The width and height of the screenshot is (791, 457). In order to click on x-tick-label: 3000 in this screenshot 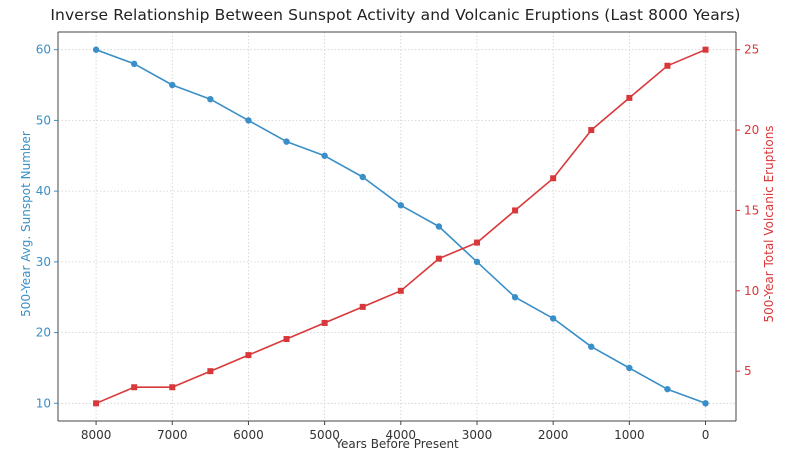, I will do `click(477, 435)`.